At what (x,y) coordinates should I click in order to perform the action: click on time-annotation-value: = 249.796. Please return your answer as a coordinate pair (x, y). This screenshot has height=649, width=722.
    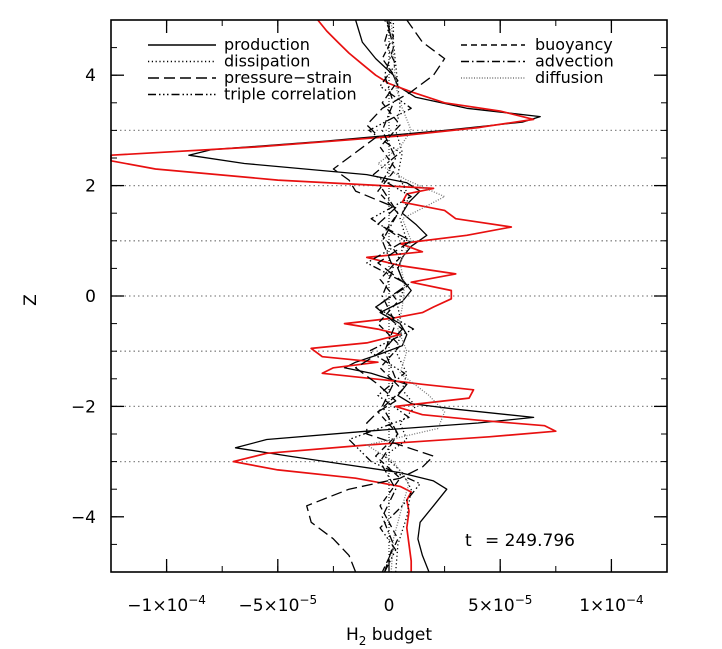
    Looking at the image, I should click on (530, 541).